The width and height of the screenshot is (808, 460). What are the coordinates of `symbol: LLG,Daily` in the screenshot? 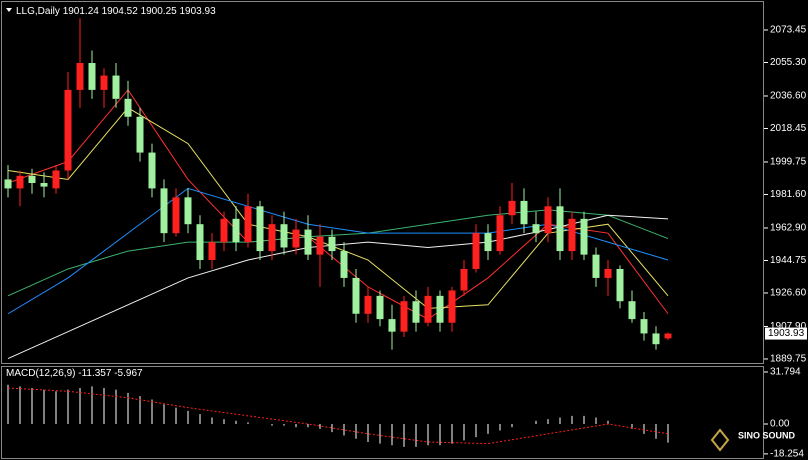 It's located at (38, 11).